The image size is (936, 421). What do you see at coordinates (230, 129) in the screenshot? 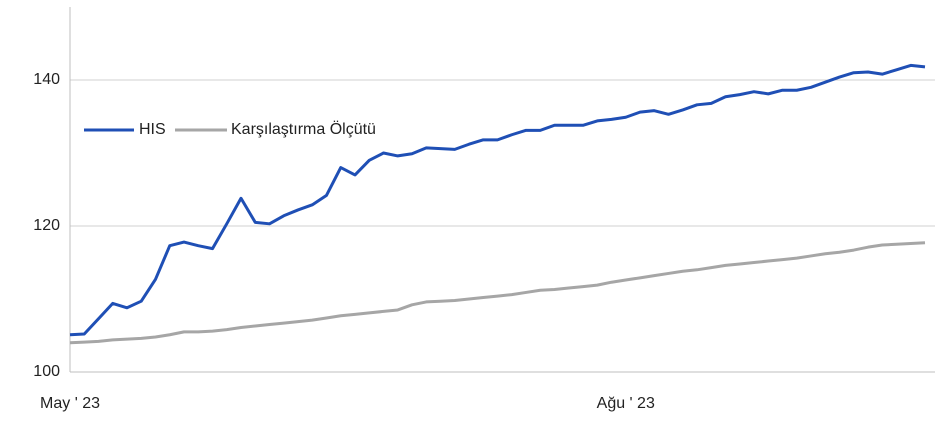
I see `legend: HIS Karşılaştırma Ölçütü` at bounding box center [230, 129].